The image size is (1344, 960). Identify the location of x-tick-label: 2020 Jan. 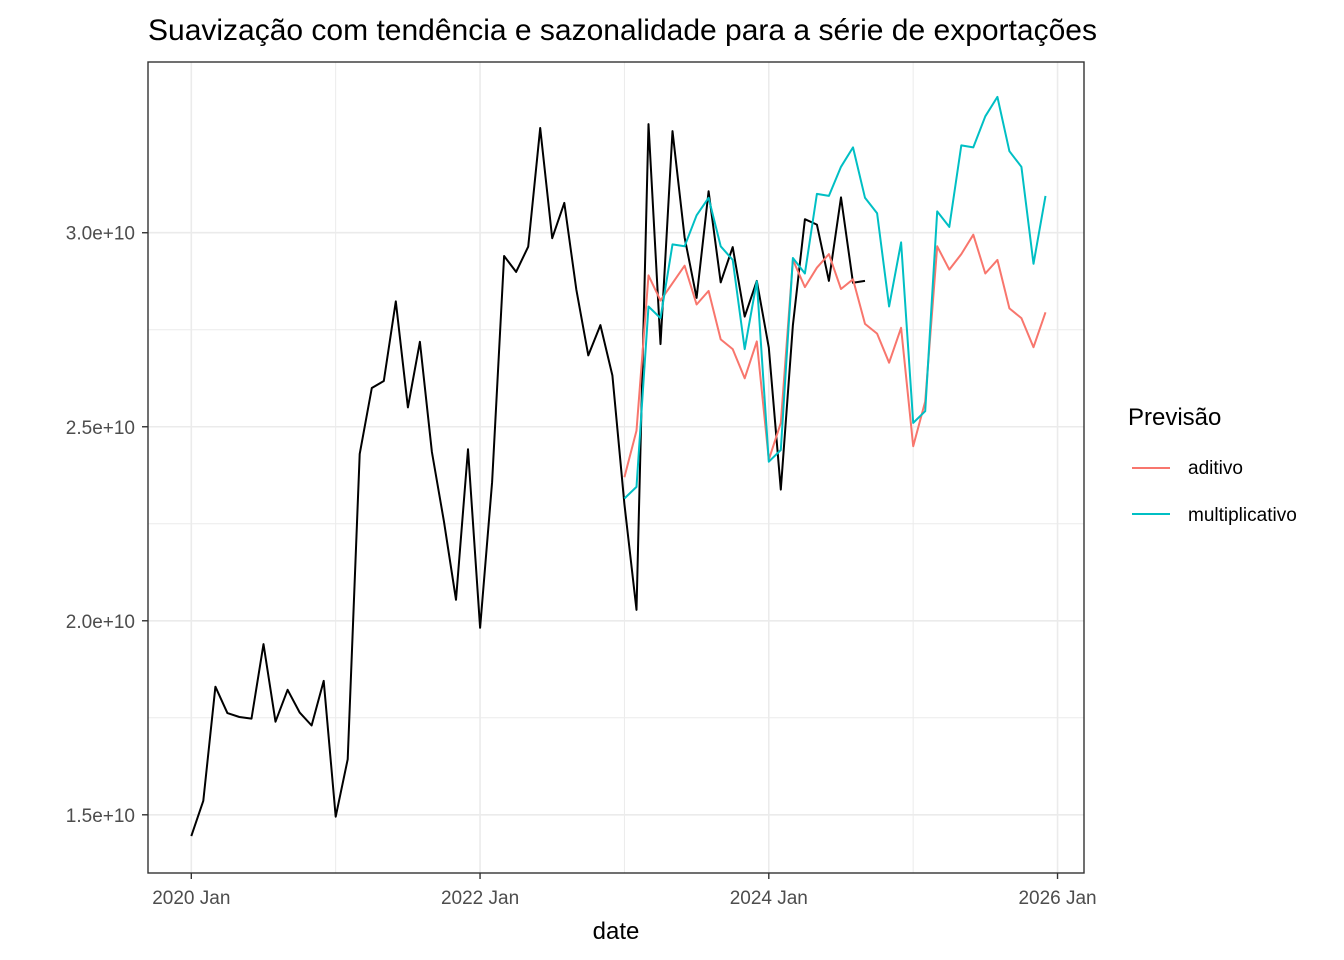
(191, 898).